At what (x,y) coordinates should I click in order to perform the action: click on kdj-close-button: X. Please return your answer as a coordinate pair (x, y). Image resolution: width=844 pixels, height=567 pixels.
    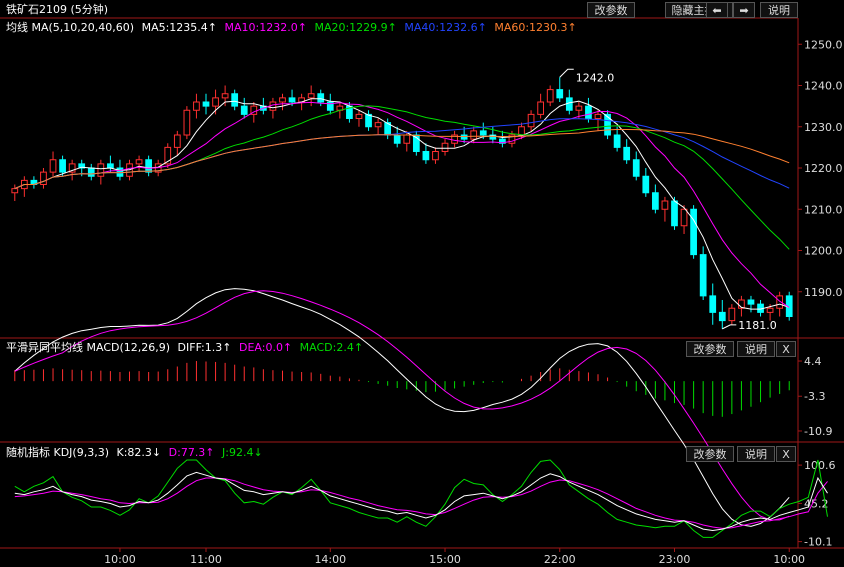
    Looking at the image, I should click on (786, 454).